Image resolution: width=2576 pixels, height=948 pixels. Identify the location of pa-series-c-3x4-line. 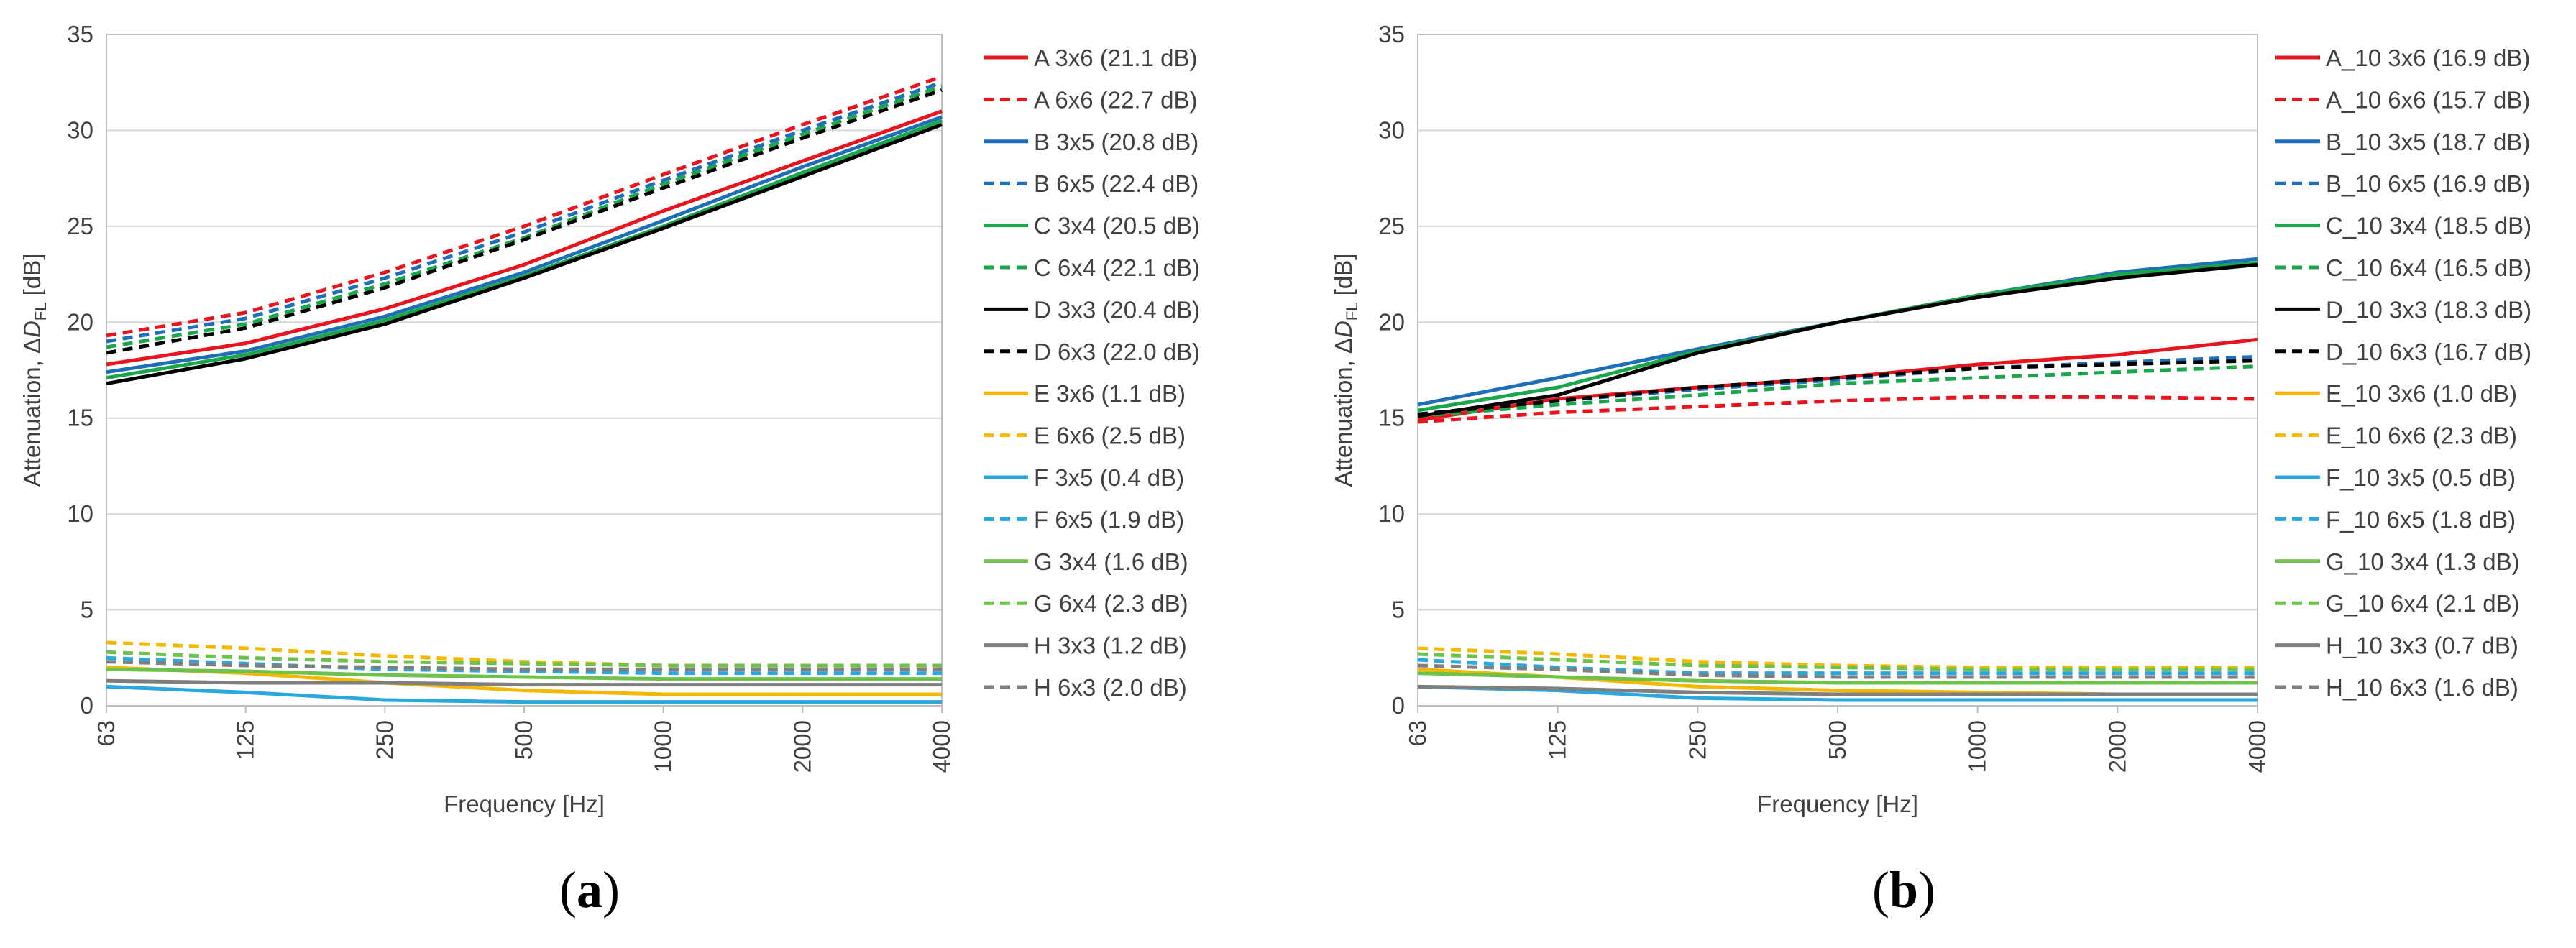
(524, 249).